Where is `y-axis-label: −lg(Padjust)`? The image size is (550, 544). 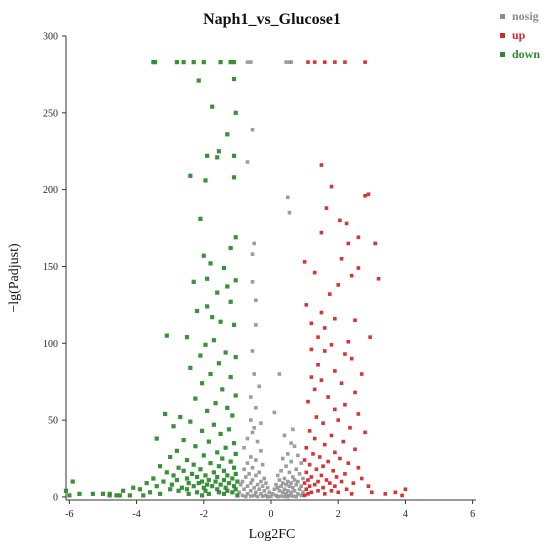 y-axis-label: −lg(Padjust) is located at coordinates (14, 278).